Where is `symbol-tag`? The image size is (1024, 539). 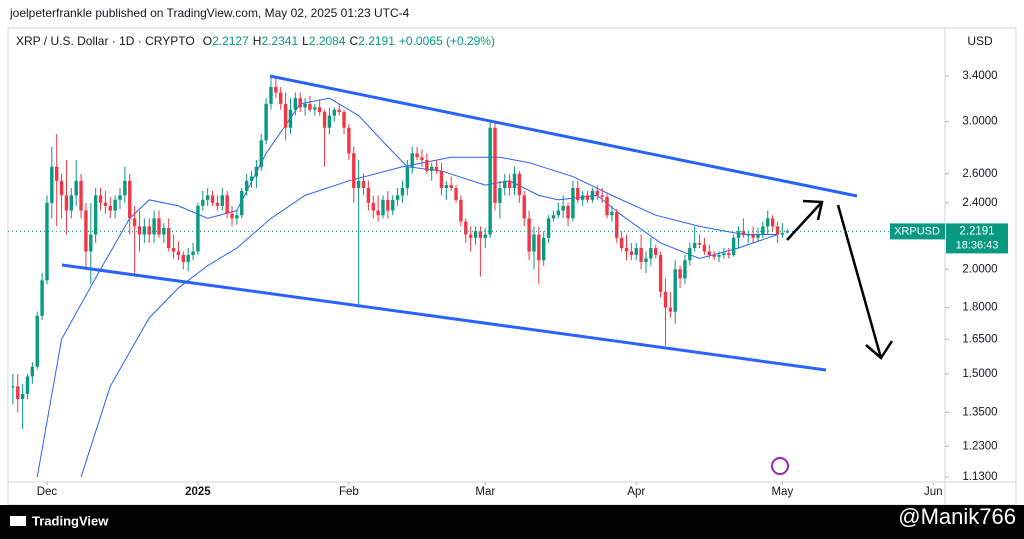
symbol-tag is located at coordinates (917, 231).